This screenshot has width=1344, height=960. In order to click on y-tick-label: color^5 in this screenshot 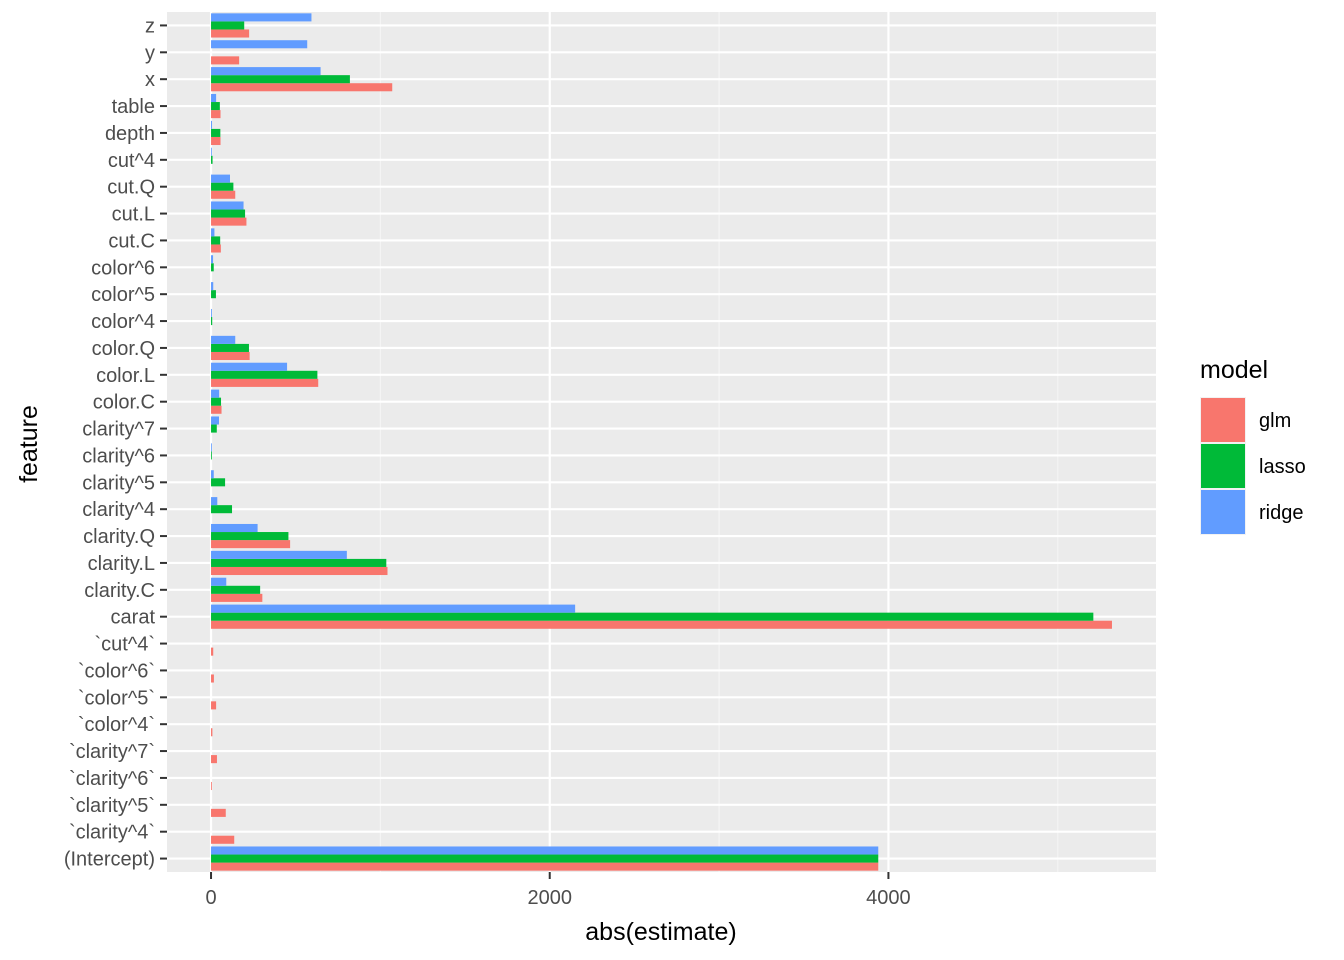, I will do `click(123, 295)`.